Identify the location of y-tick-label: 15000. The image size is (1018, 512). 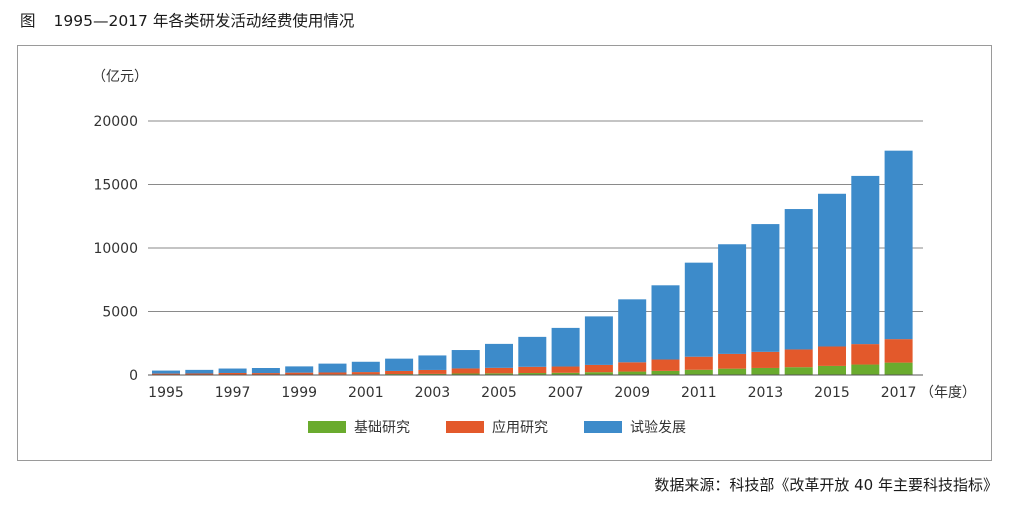
(115, 186).